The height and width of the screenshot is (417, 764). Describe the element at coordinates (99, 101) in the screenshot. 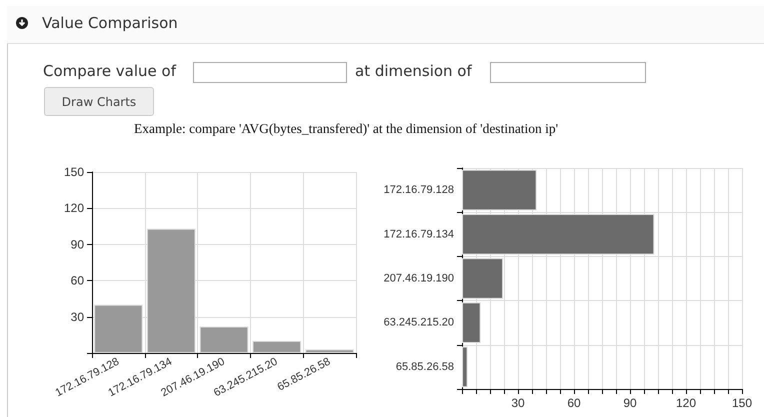

I see `draw-charts-button: Draw Charts` at that location.